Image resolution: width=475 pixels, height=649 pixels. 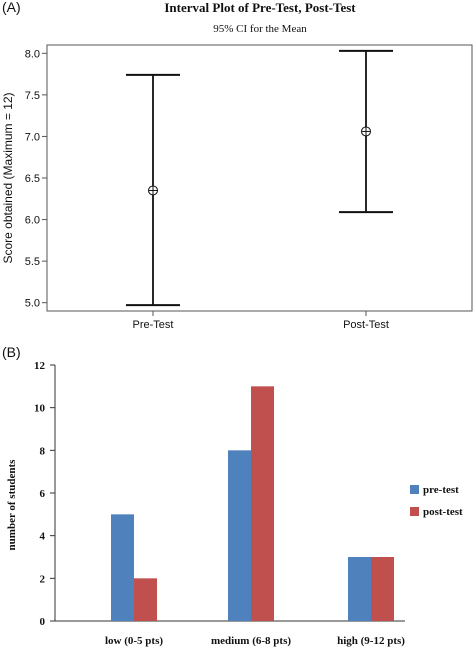 What do you see at coordinates (251, 641) in the screenshot?
I see `chart-b-x-tick-label: medium (6-8 pts)` at bounding box center [251, 641].